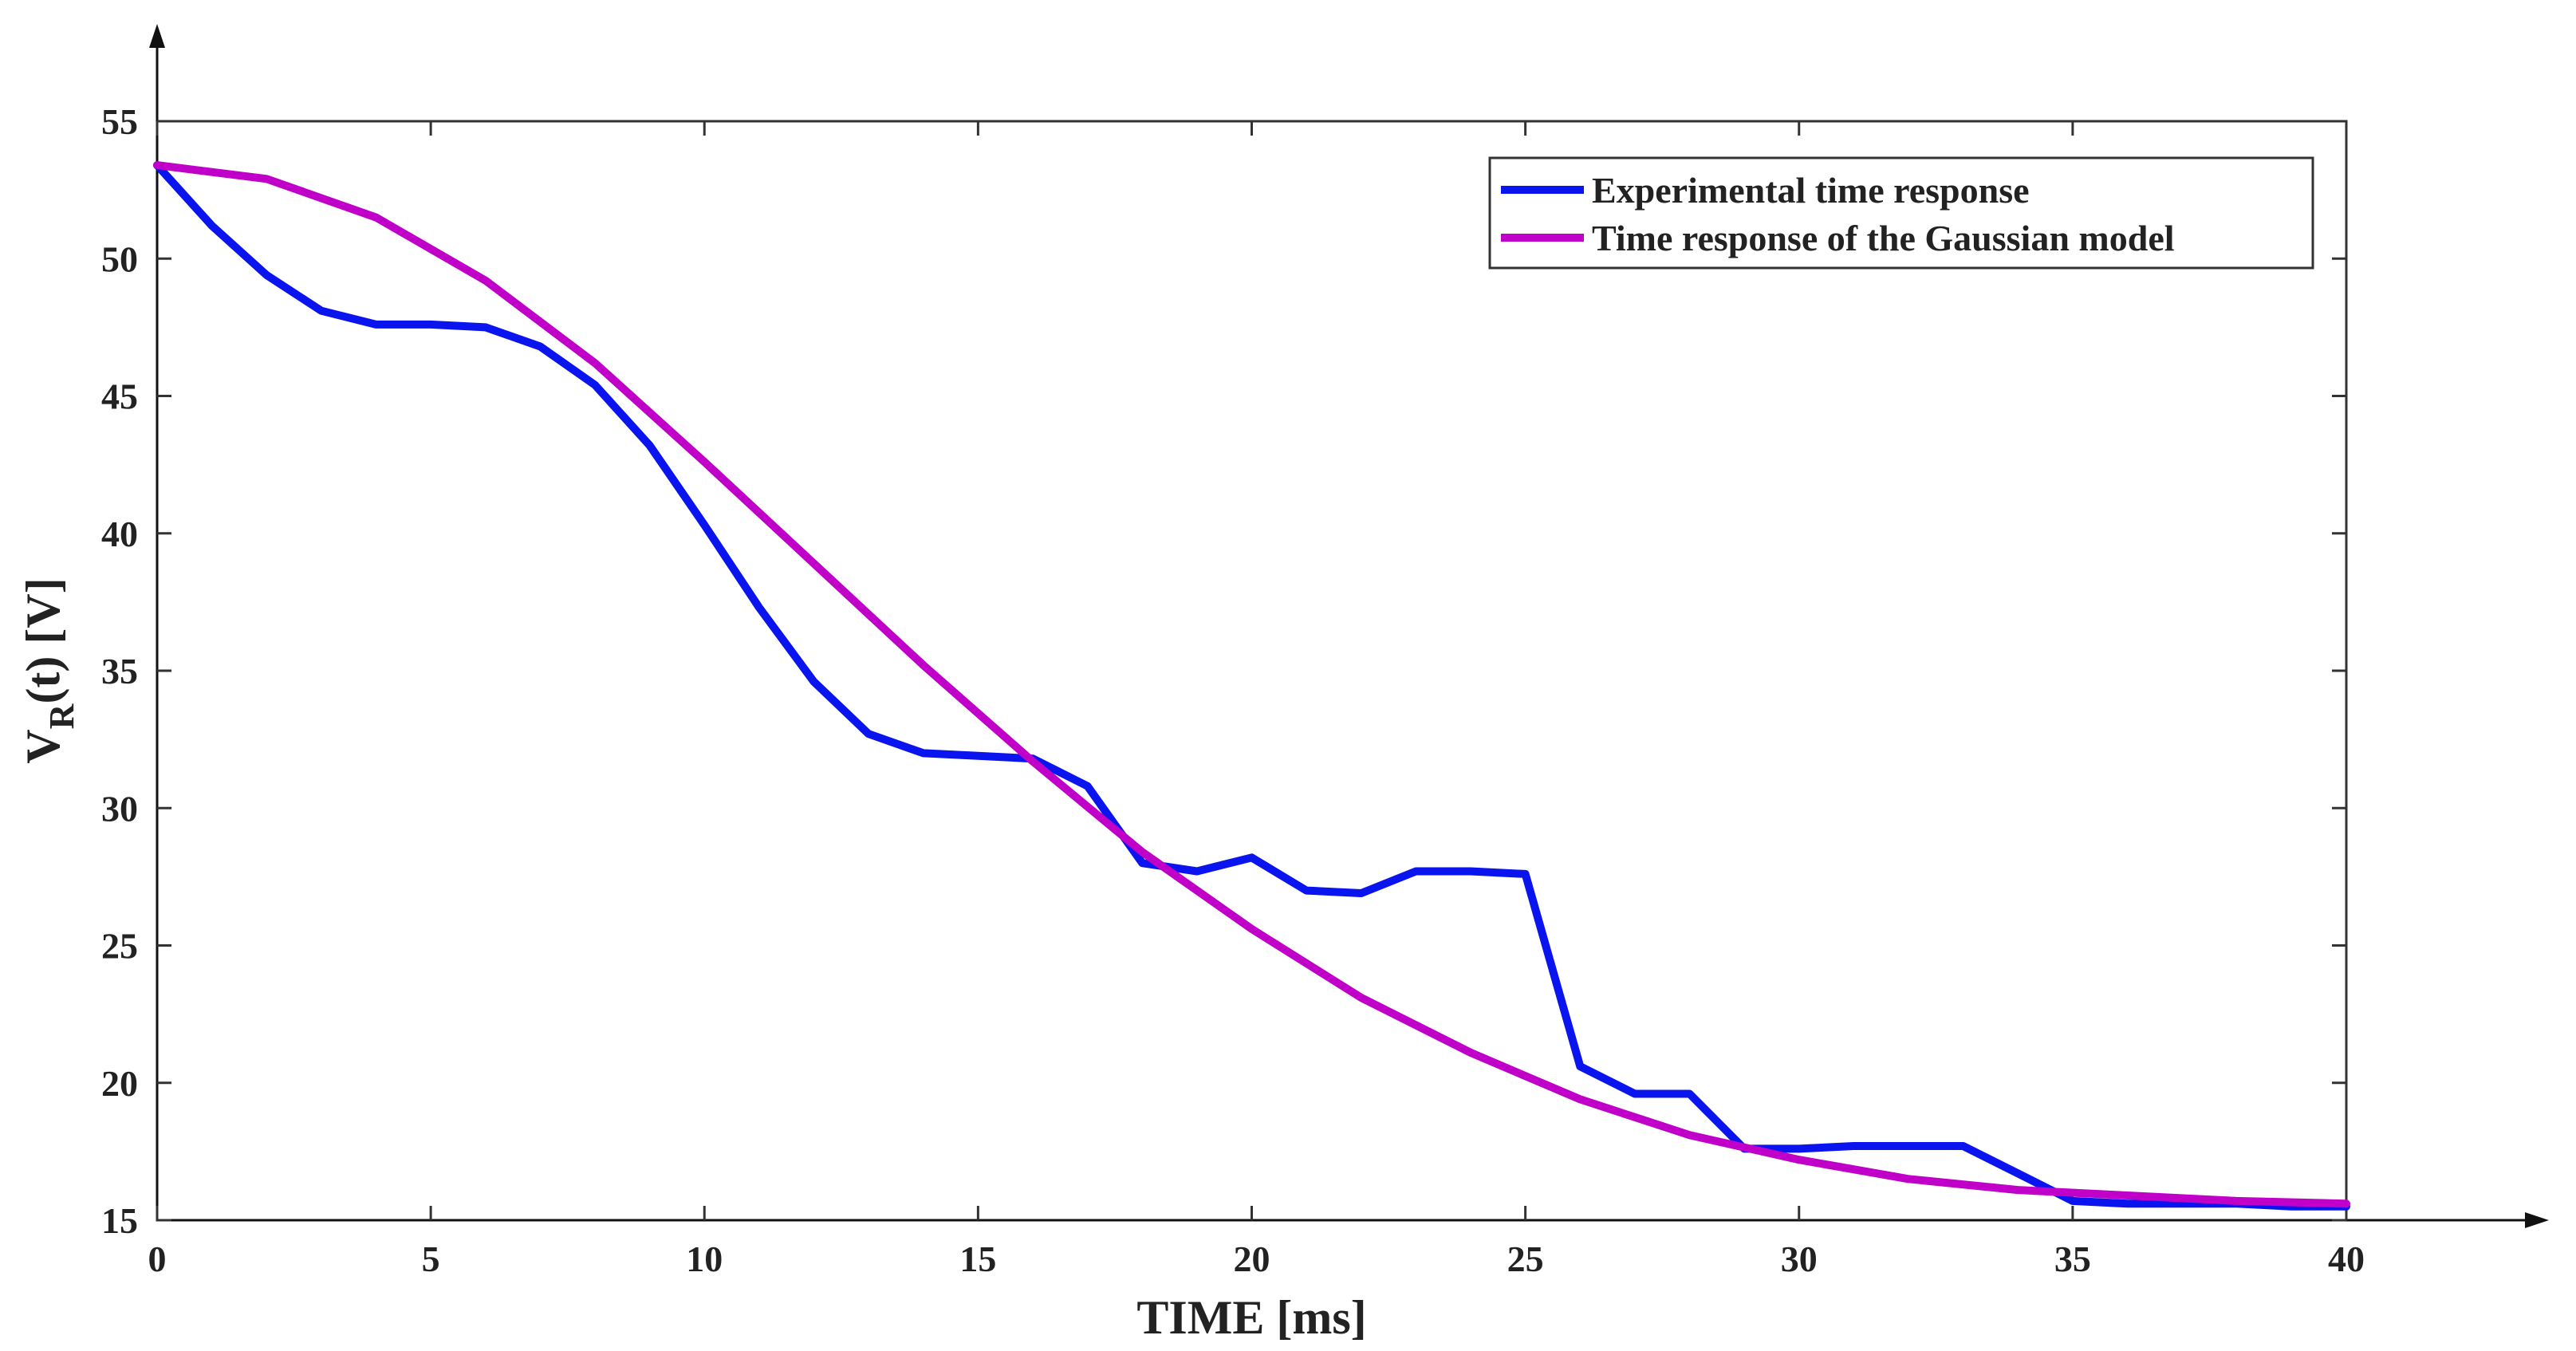  Describe the element at coordinates (119, 808) in the screenshot. I see `y-tick-label: 30` at that location.